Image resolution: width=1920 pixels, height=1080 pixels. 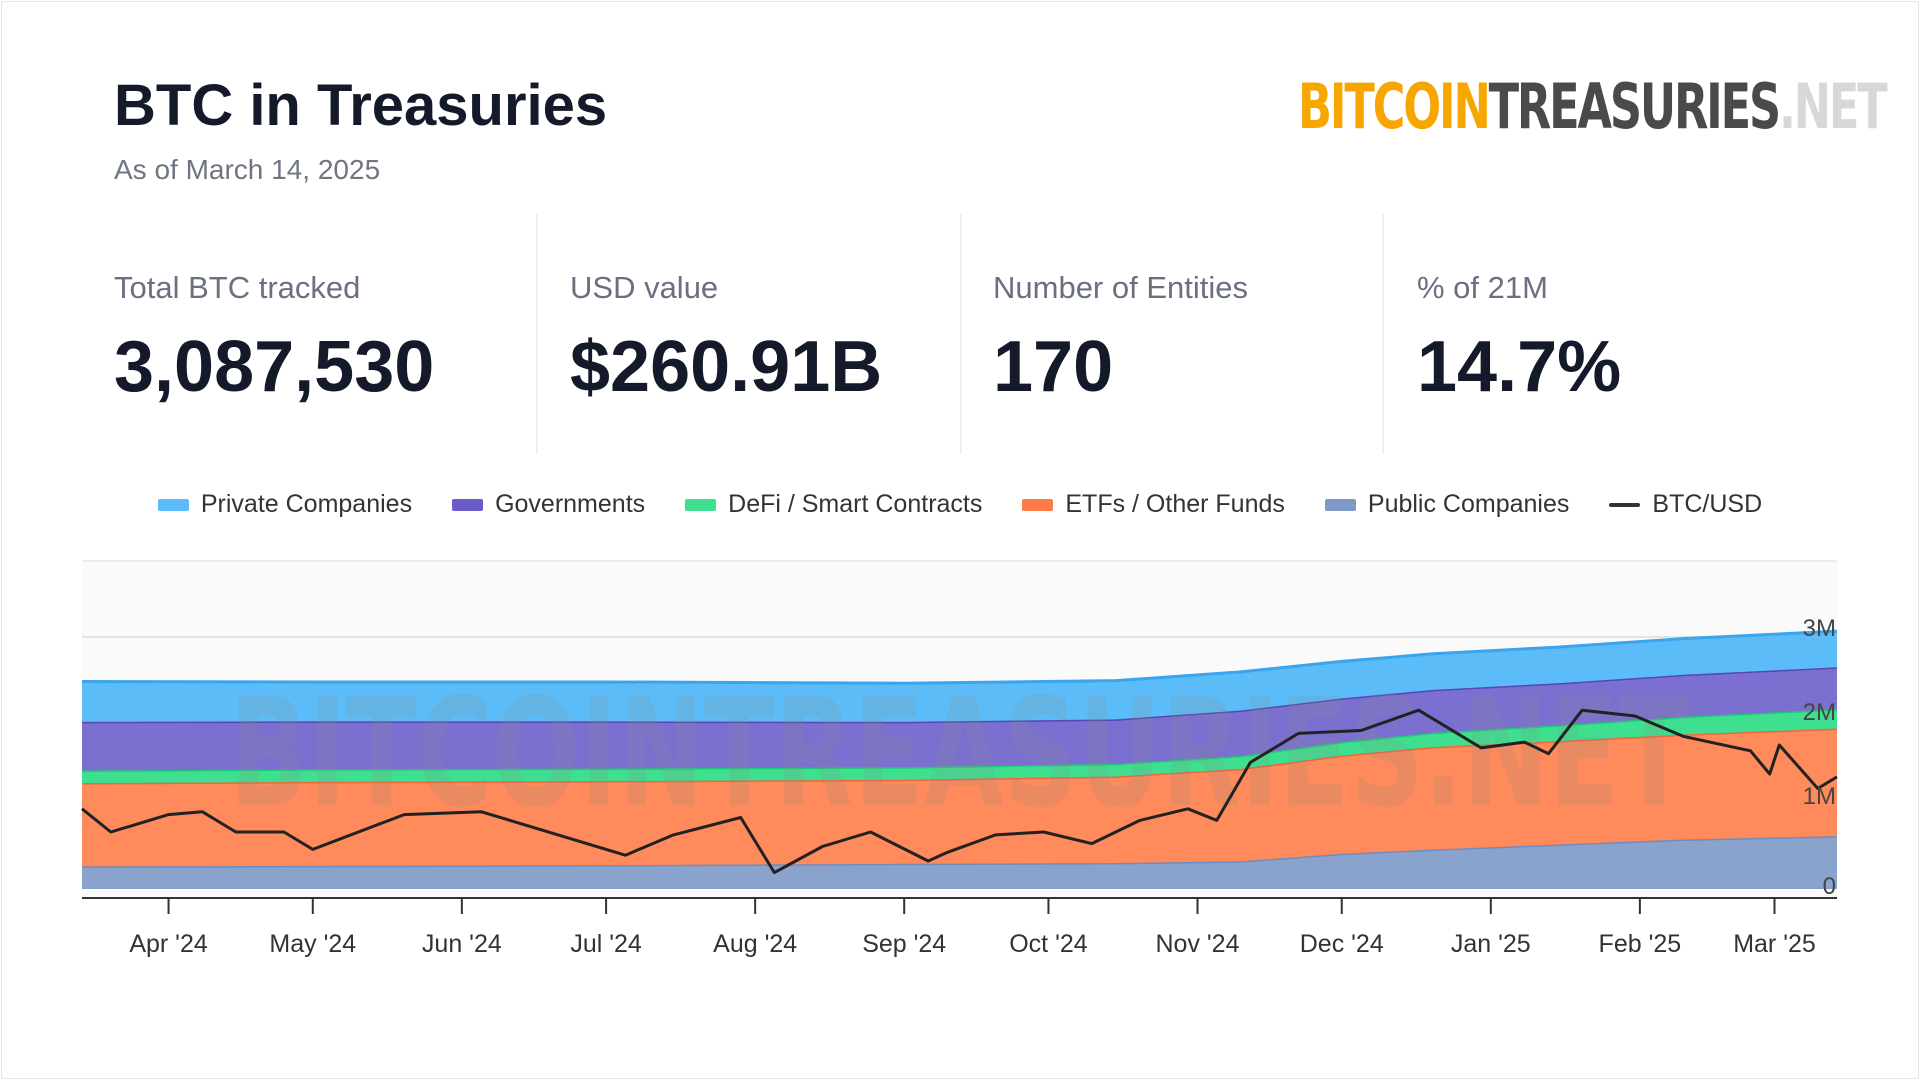 I want to click on legend-label: DeFi / Smart Contracts, so click(x=855, y=504).